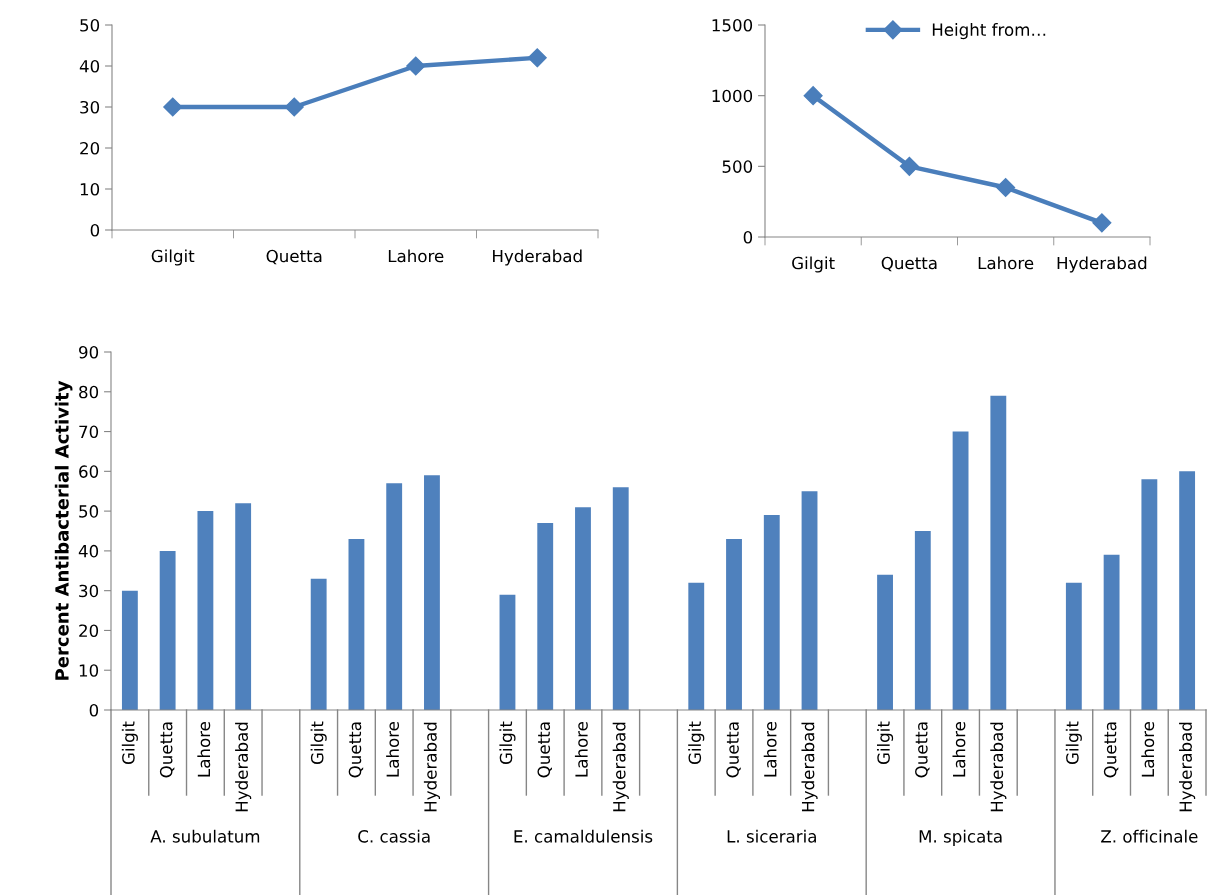  Describe the element at coordinates (732, 96) in the screenshot. I see `y-tick-label: 1000` at that location.